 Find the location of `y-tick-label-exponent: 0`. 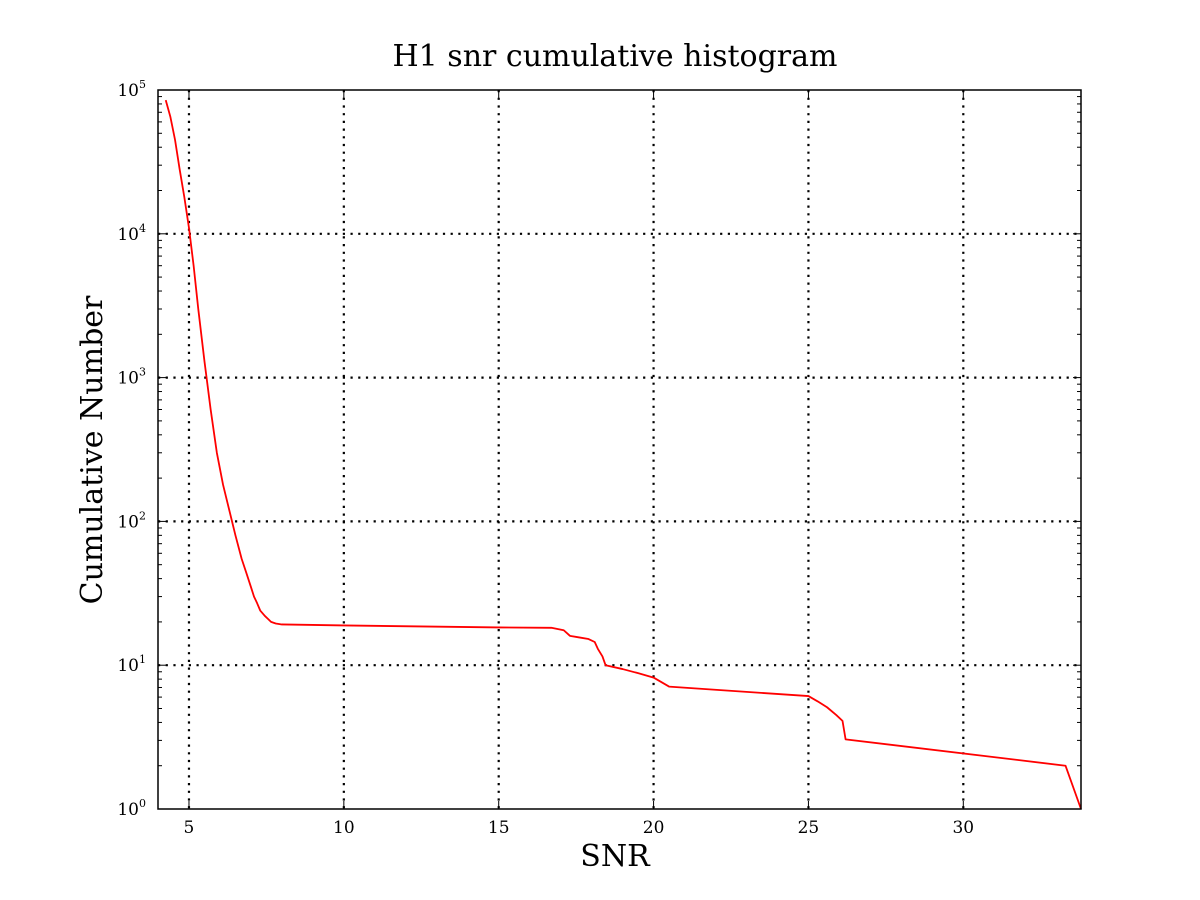

y-tick-label-exponent: 0 is located at coordinates (142, 803).